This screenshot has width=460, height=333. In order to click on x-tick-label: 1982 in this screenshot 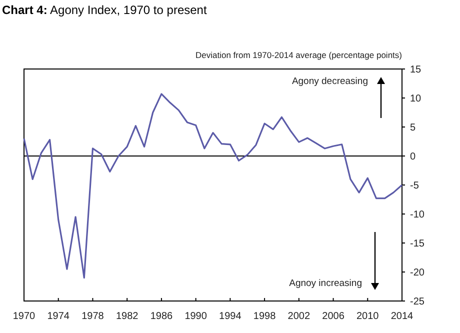, I will do `click(127, 316)`.